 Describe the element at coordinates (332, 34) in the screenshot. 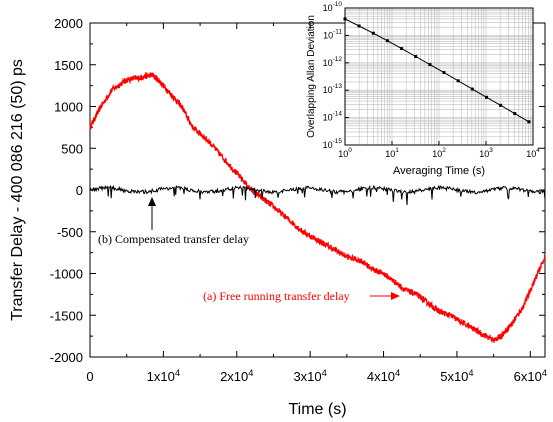

I see `inset-y-tick-label: 10-11` at that location.